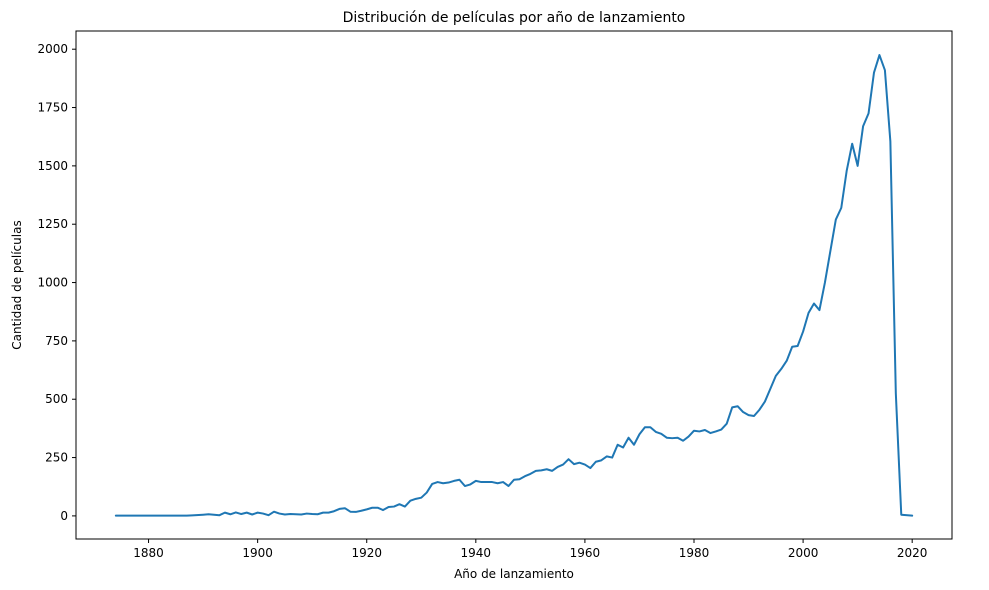 This screenshot has height=590, width=989. What do you see at coordinates (476, 553) in the screenshot?
I see `x-tick-label: 1940` at bounding box center [476, 553].